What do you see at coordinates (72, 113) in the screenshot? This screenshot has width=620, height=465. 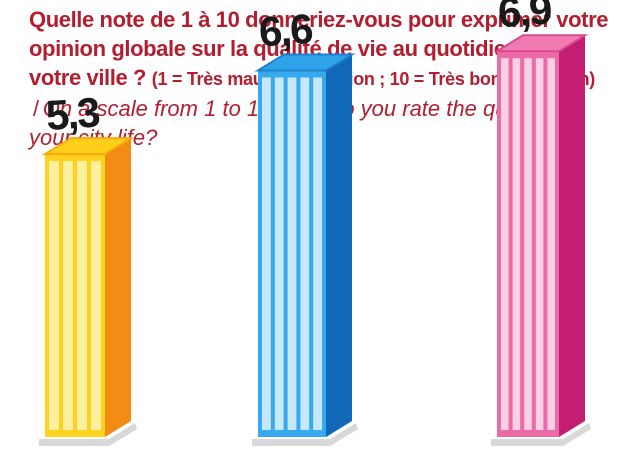 I see `bar-value-label: 5,3` at bounding box center [72, 113].